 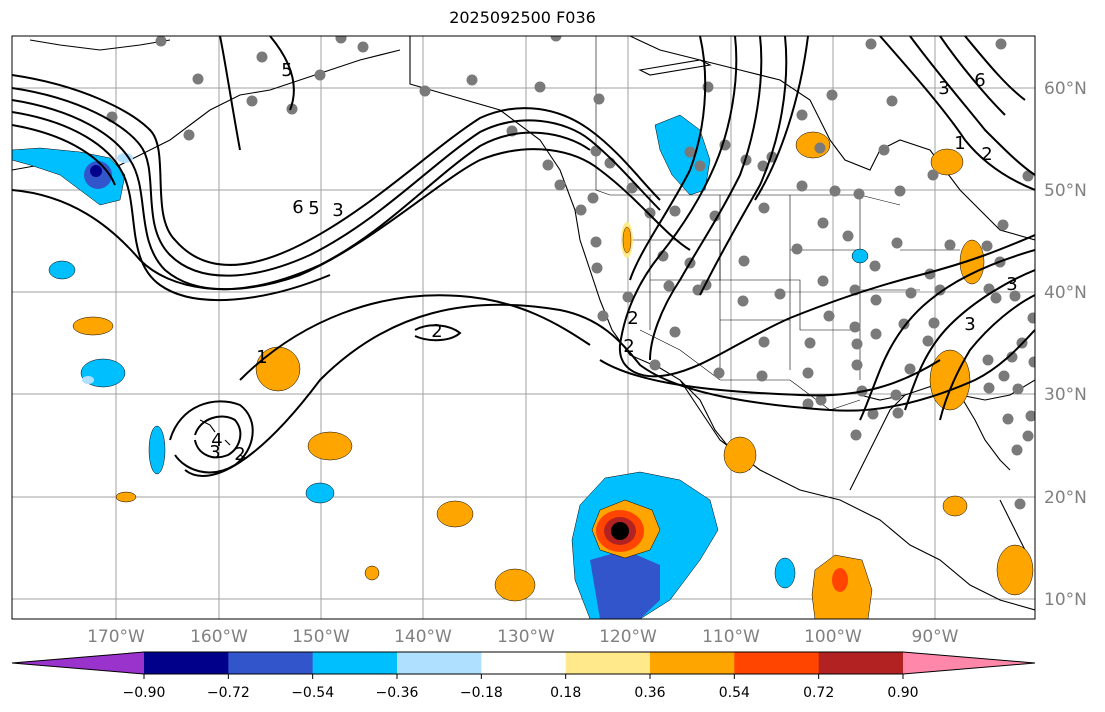 What do you see at coordinates (321, 637) in the screenshot?
I see `longitude-label: 150°W` at bounding box center [321, 637].